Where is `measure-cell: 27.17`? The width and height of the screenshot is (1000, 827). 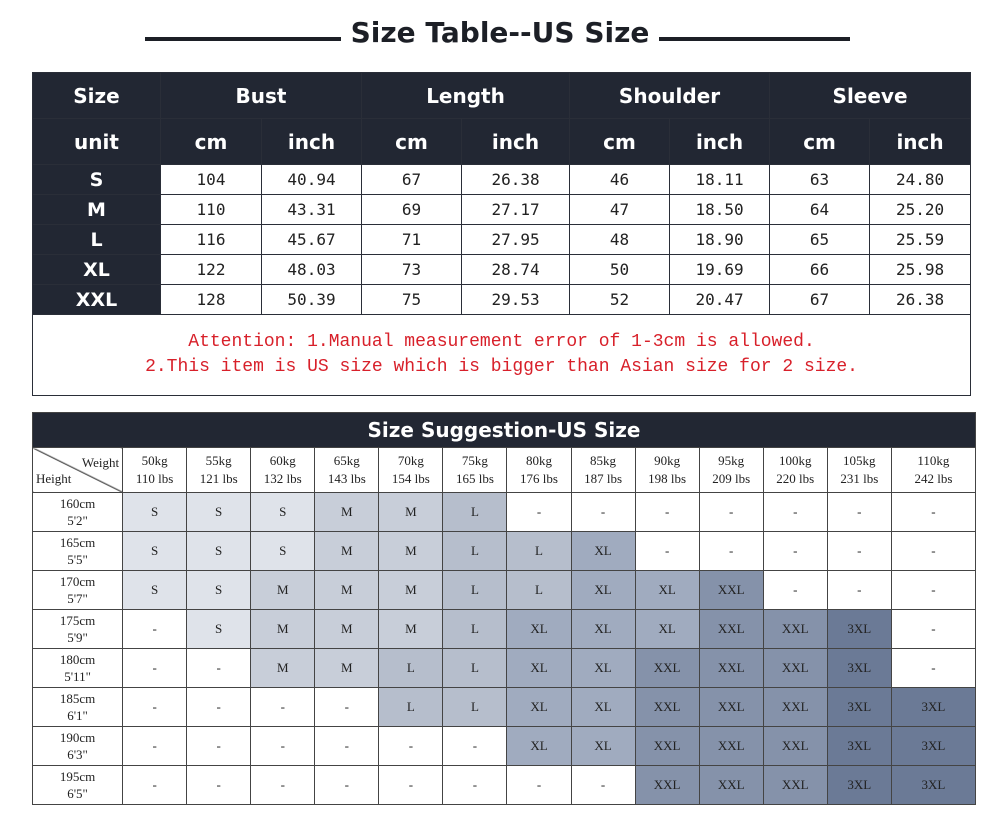
measure-cell: 27.17 is located at coordinates (516, 209).